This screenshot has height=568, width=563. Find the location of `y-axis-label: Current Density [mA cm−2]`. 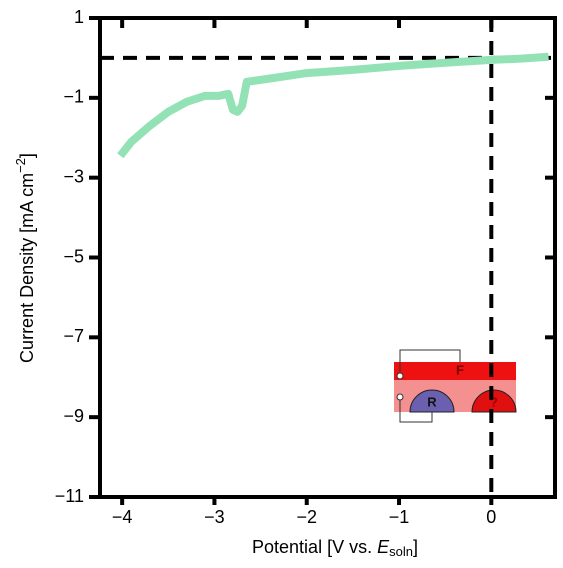

y-axis-label: Current Density [mA cm−2] is located at coordinates (24, 258).